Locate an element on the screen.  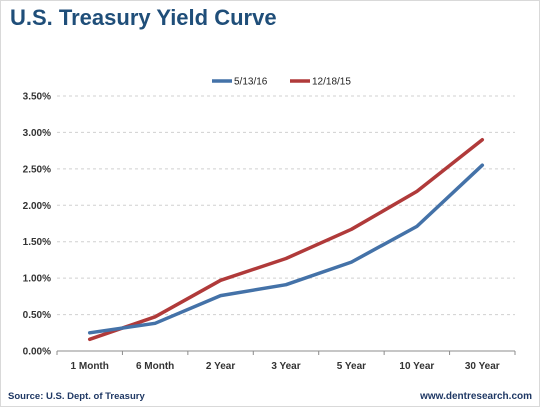
legend-label: 5/13/16 is located at coordinates (251, 82).